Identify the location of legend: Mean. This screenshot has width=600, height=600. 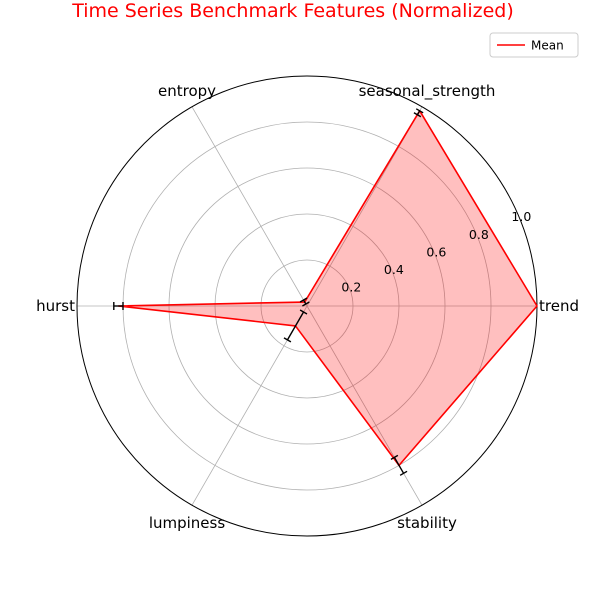
(534, 45).